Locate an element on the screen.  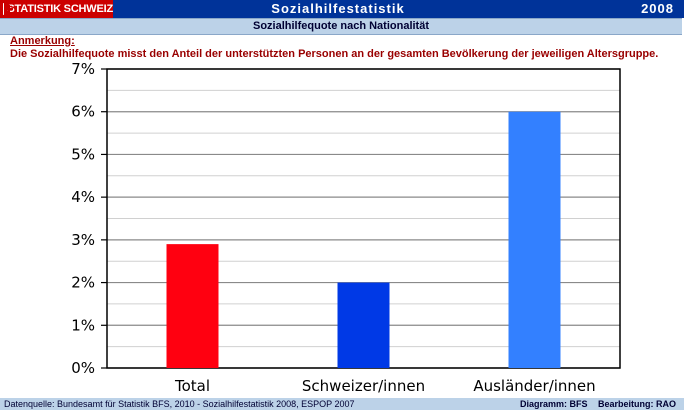
chart-subtitle: Sozialhilfequote nach Nationalität is located at coordinates (341, 26).